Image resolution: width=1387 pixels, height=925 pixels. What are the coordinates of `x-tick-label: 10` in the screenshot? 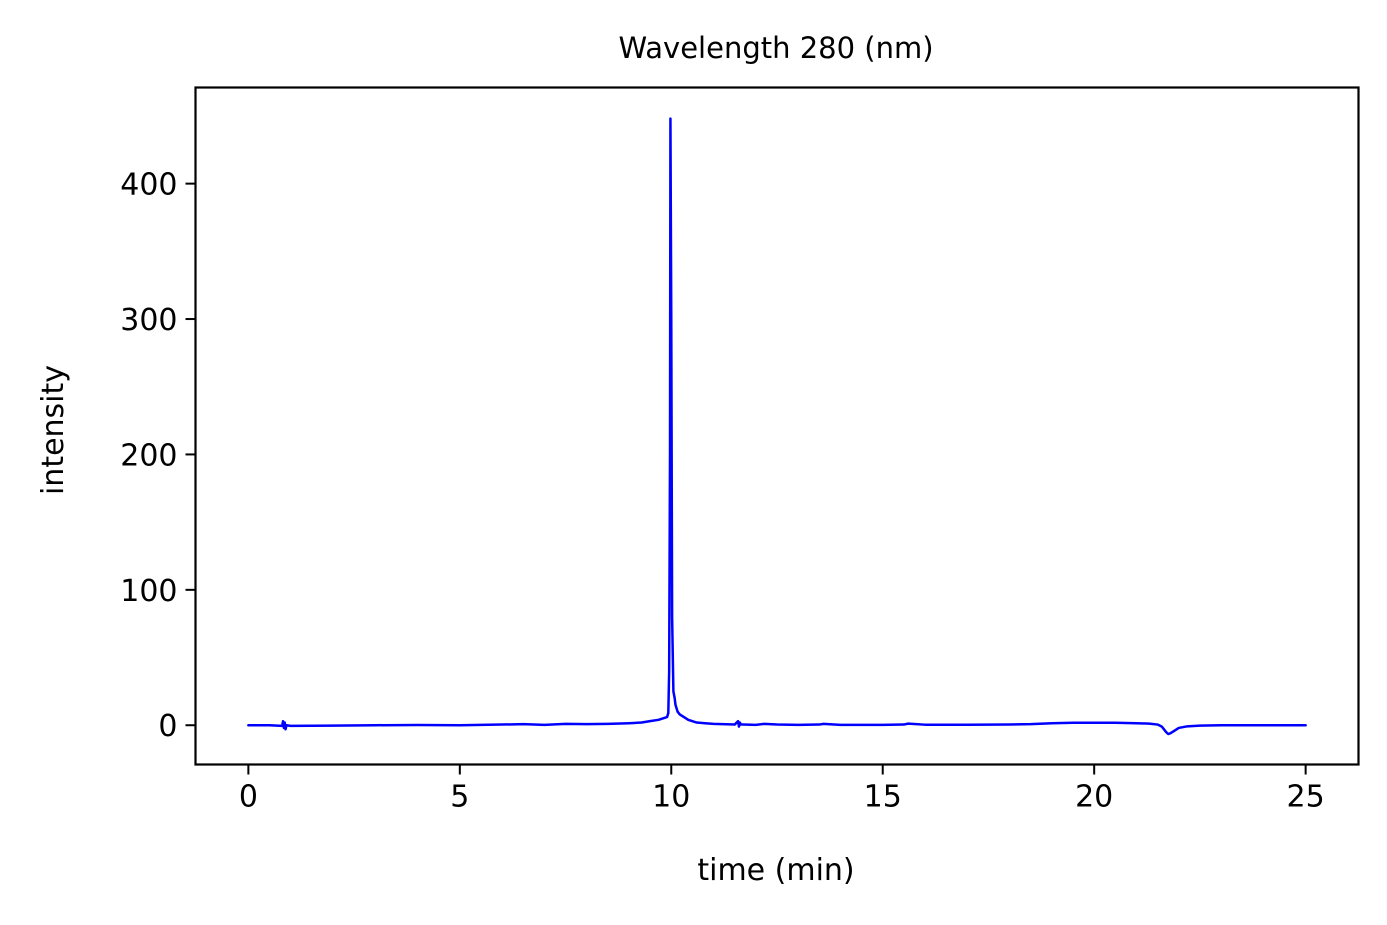 It's located at (671, 797).